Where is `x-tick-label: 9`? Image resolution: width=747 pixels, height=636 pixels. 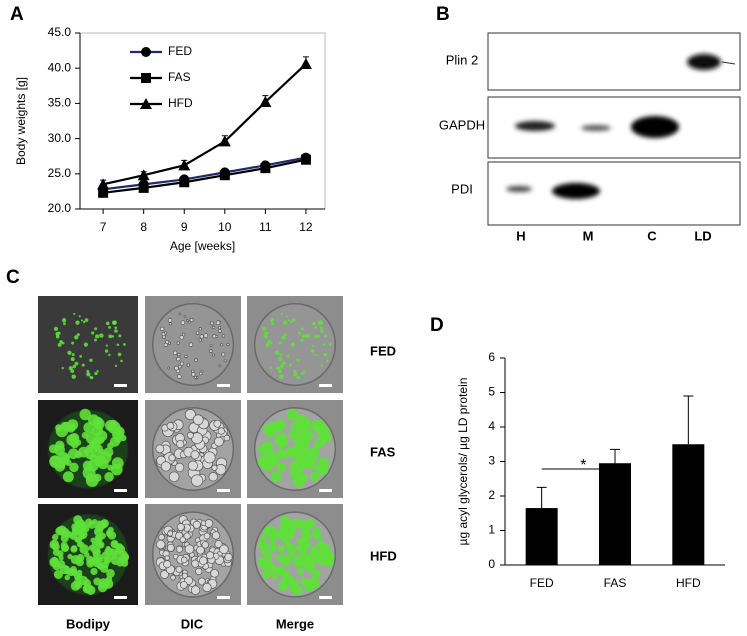
x-tick-label: 9 is located at coordinates (184, 227).